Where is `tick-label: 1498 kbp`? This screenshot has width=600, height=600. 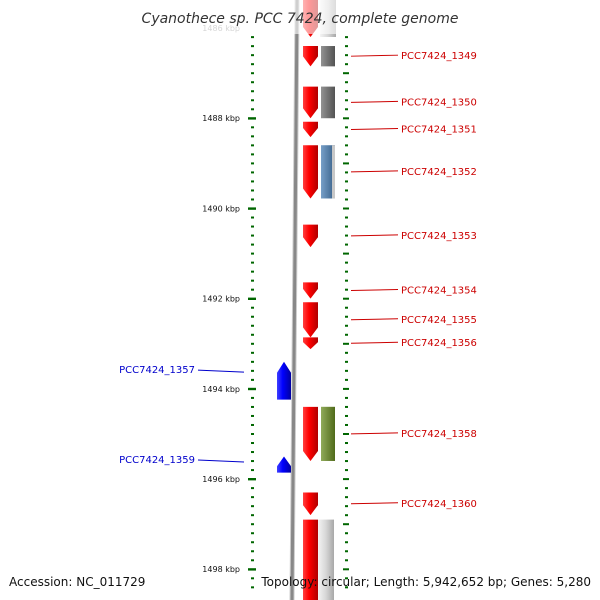 tick-label: 1498 kbp is located at coordinates (221, 569).